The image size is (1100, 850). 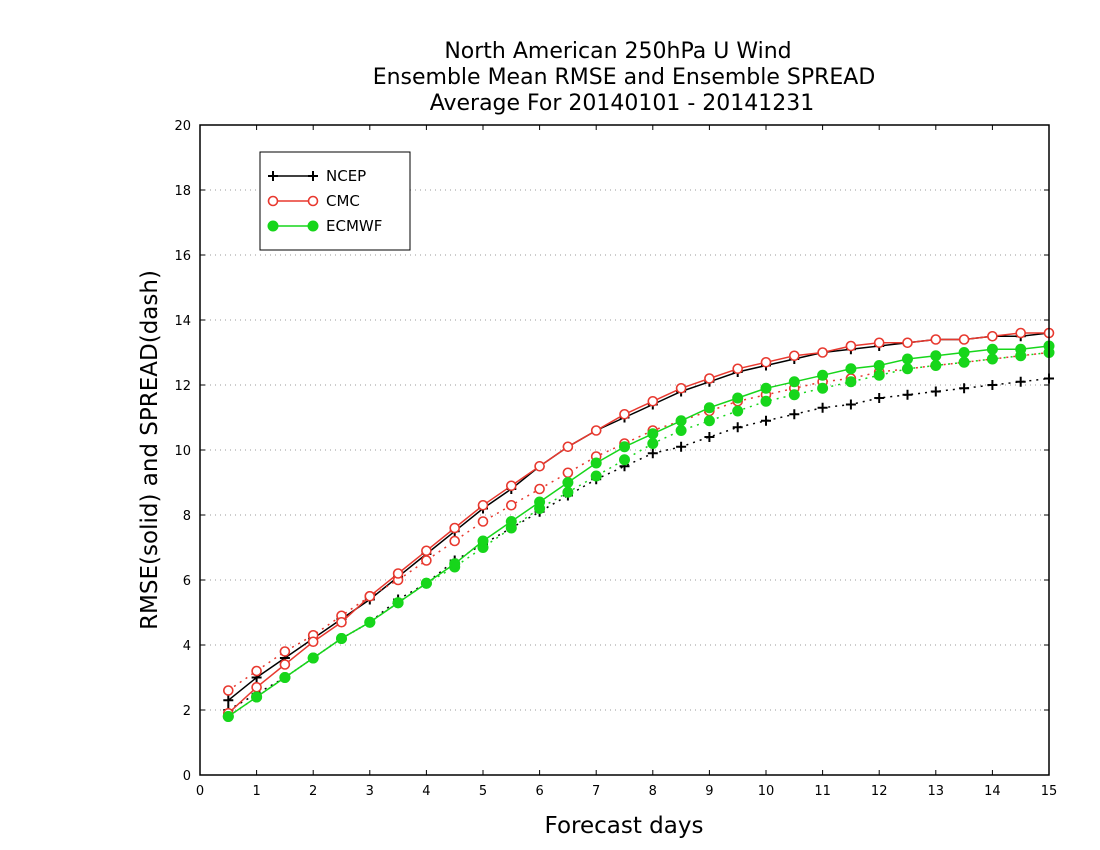 I want to click on y-tick-label: 0, so click(x=187, y=776).